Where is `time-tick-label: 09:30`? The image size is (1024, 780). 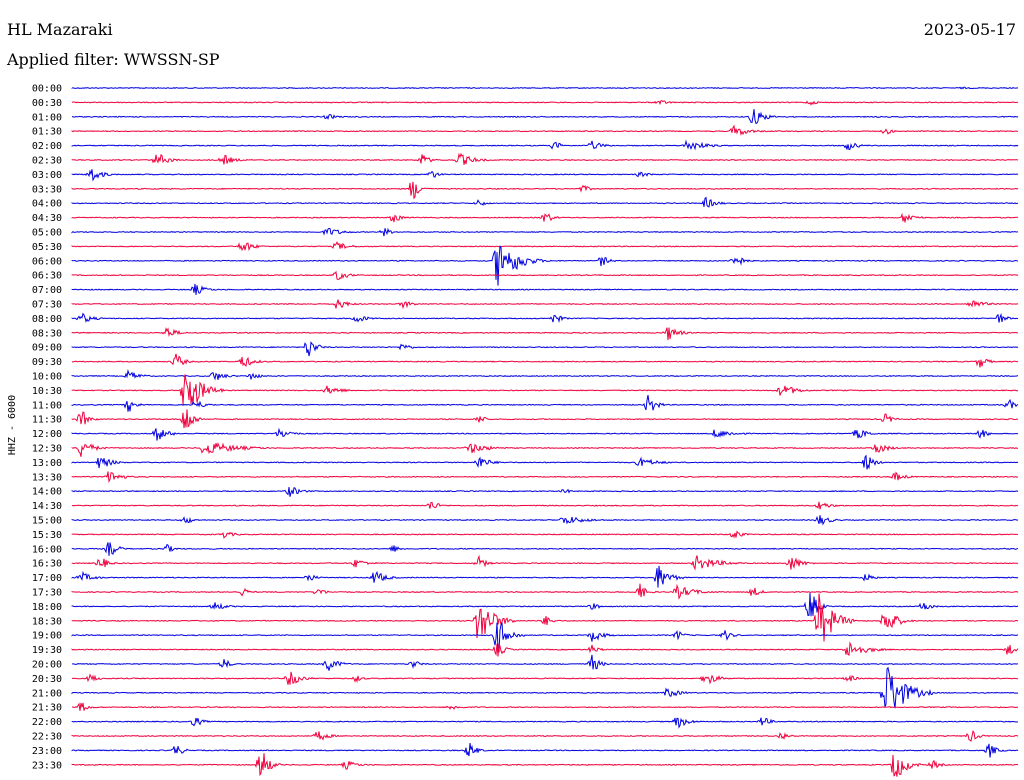 time-tick-label: 09:30 is located at coordinates (47, 362).